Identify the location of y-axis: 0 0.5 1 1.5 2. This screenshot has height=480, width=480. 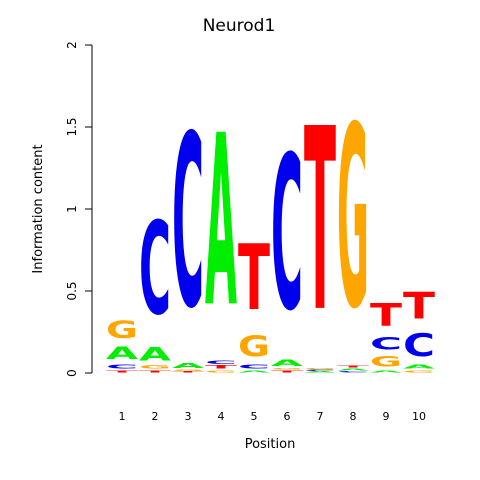
(79, 209).